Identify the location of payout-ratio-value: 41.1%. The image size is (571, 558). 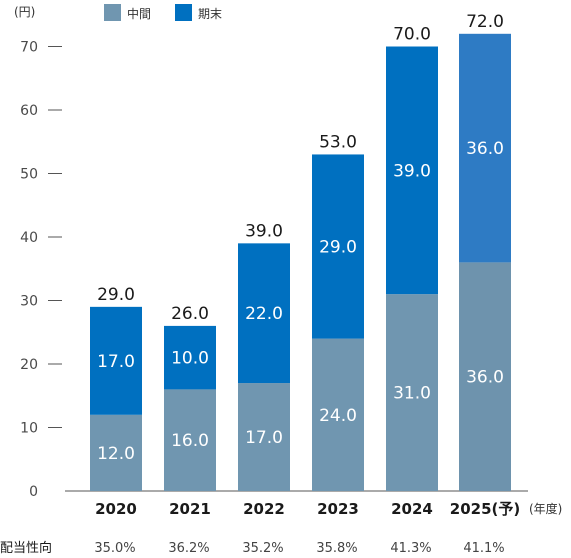
(483, 548).